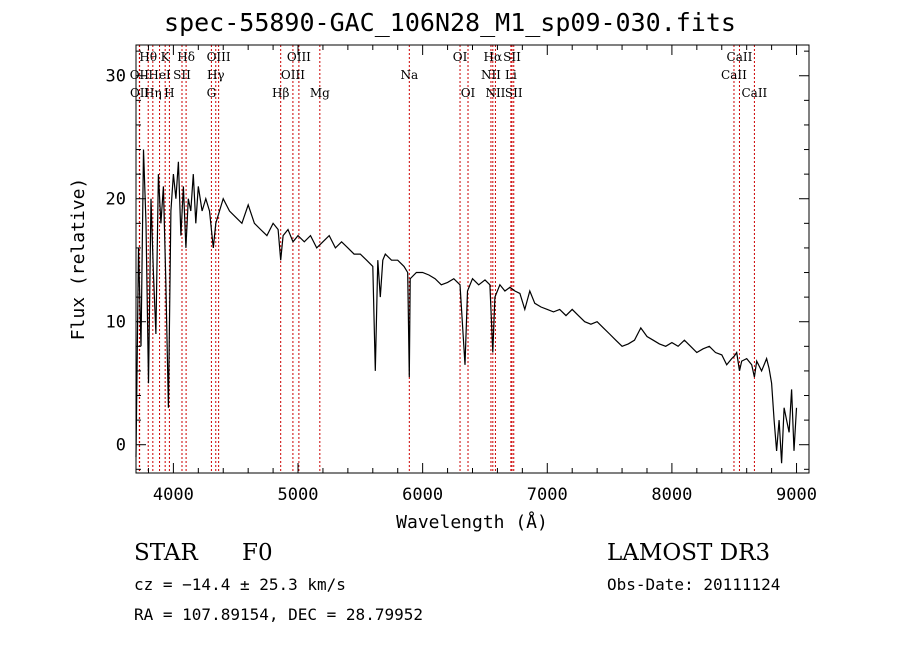 This screenshot has height=649, width=900. Describe the element at coordinates (689, 553) in the screenshot. I see `survey-name: LAMOST DR3` at that location.